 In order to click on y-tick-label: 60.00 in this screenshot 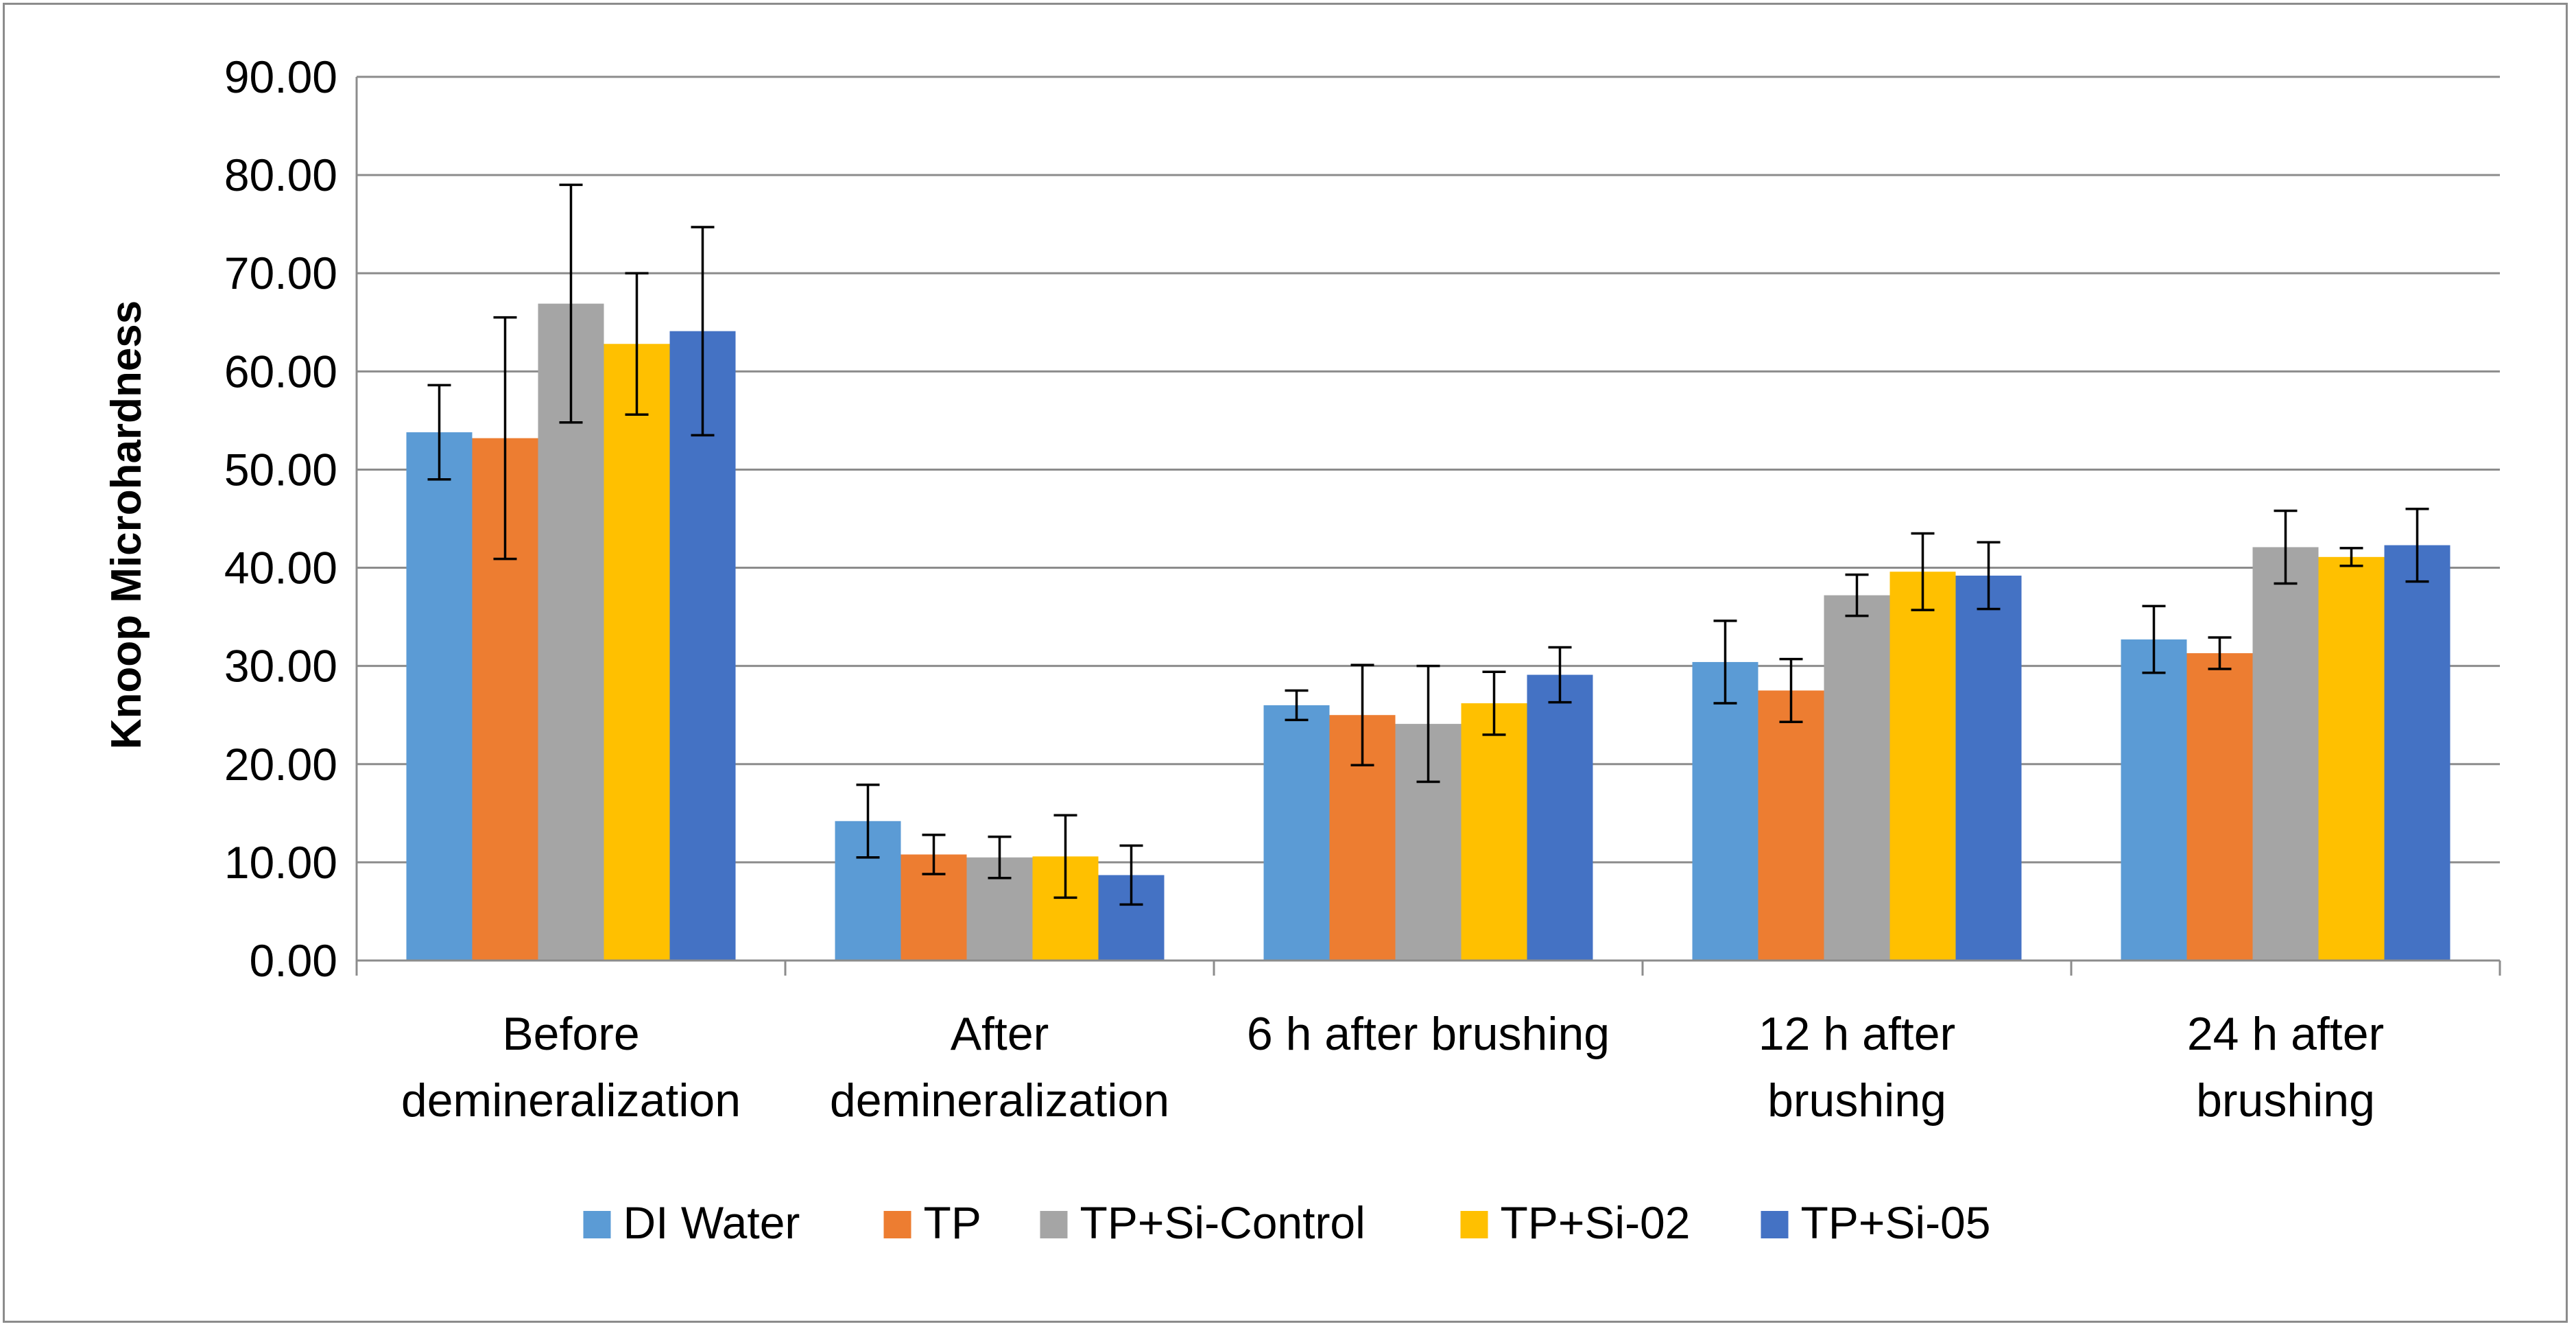, I will do `click(280, 371)`.